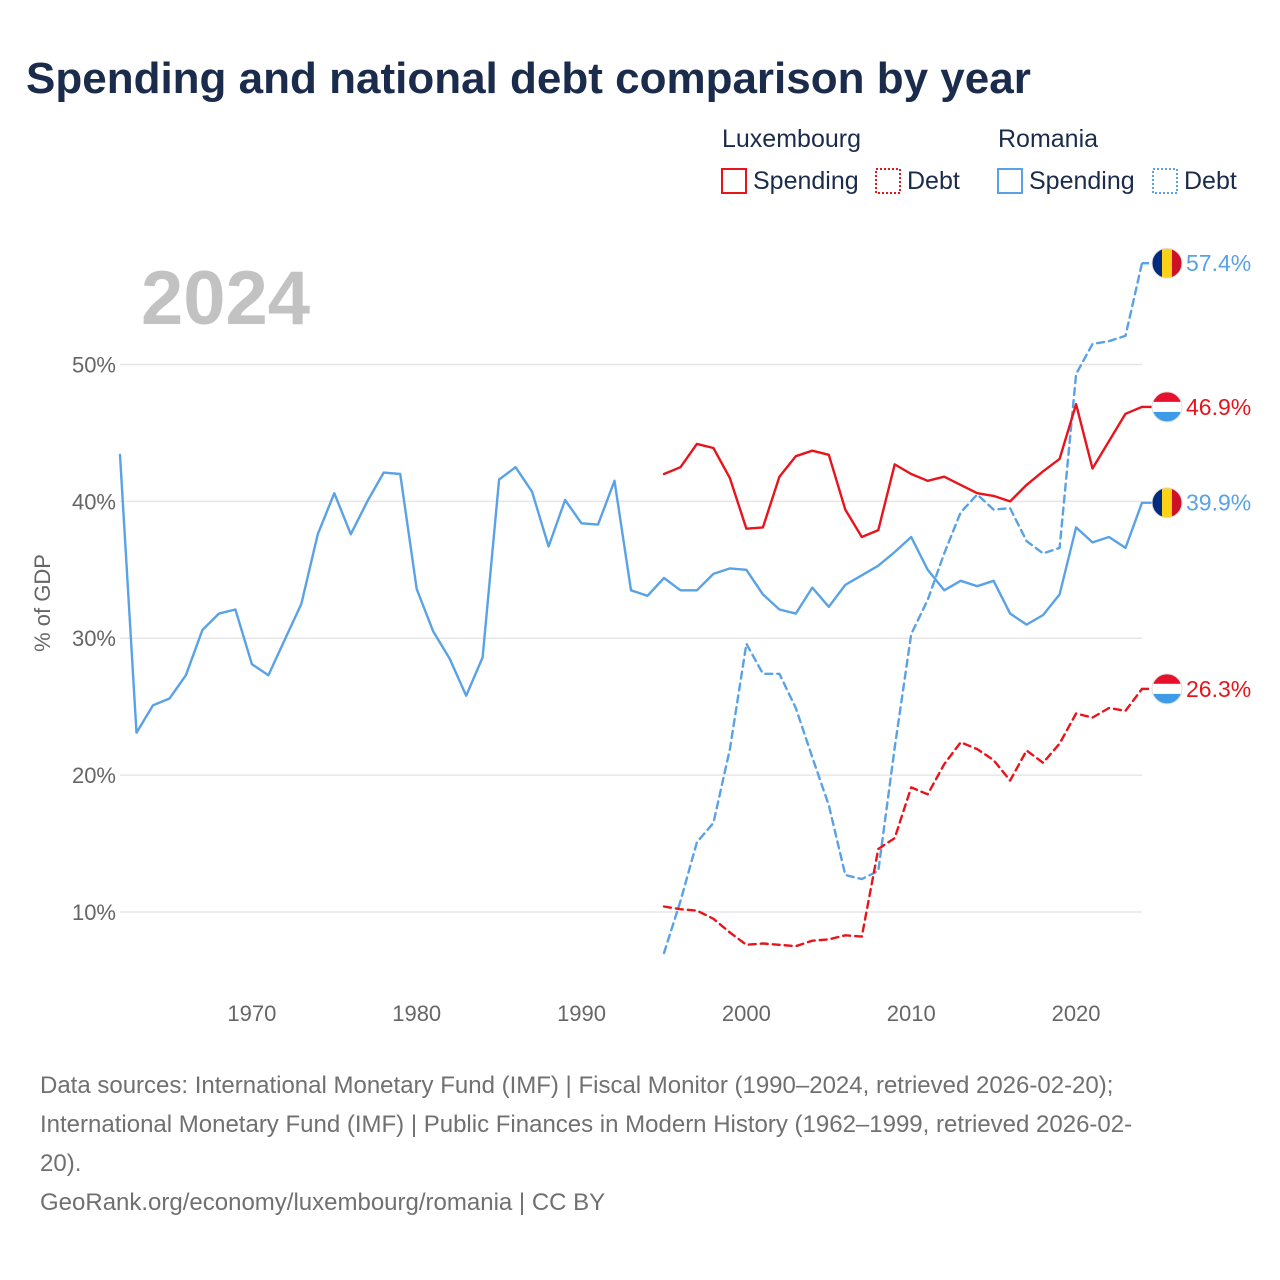 Image resolution: width=1280 pixels, height=1280 pixels. I want to click on x-tick-label: 2000, so click(746, 1013).